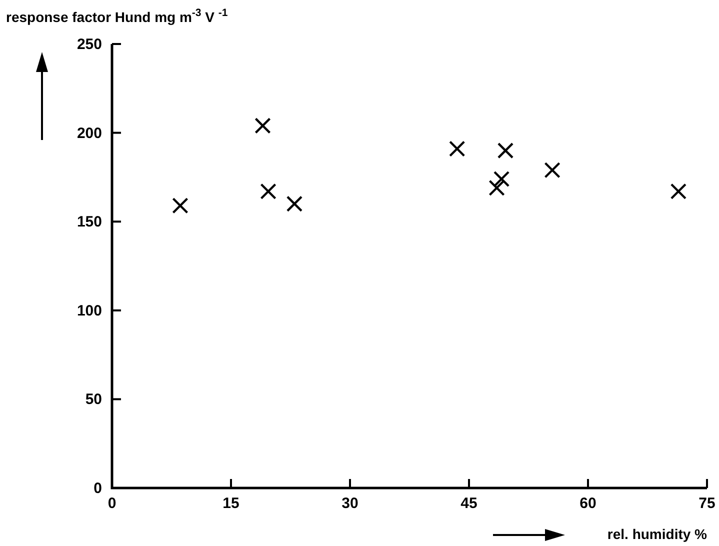  I want to click on y-axis-title: response factor Hund mg m$^{-3}$ V $^{-1}$, so click(117, 16).